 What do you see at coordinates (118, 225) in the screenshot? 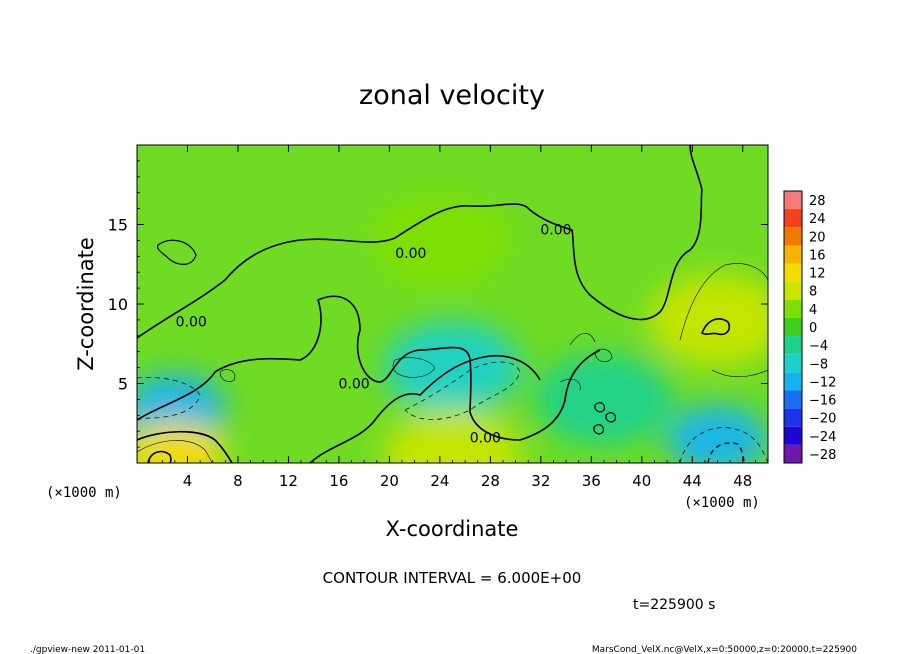
I see `y-tick-label: 15` at bounding box center [118, 225].